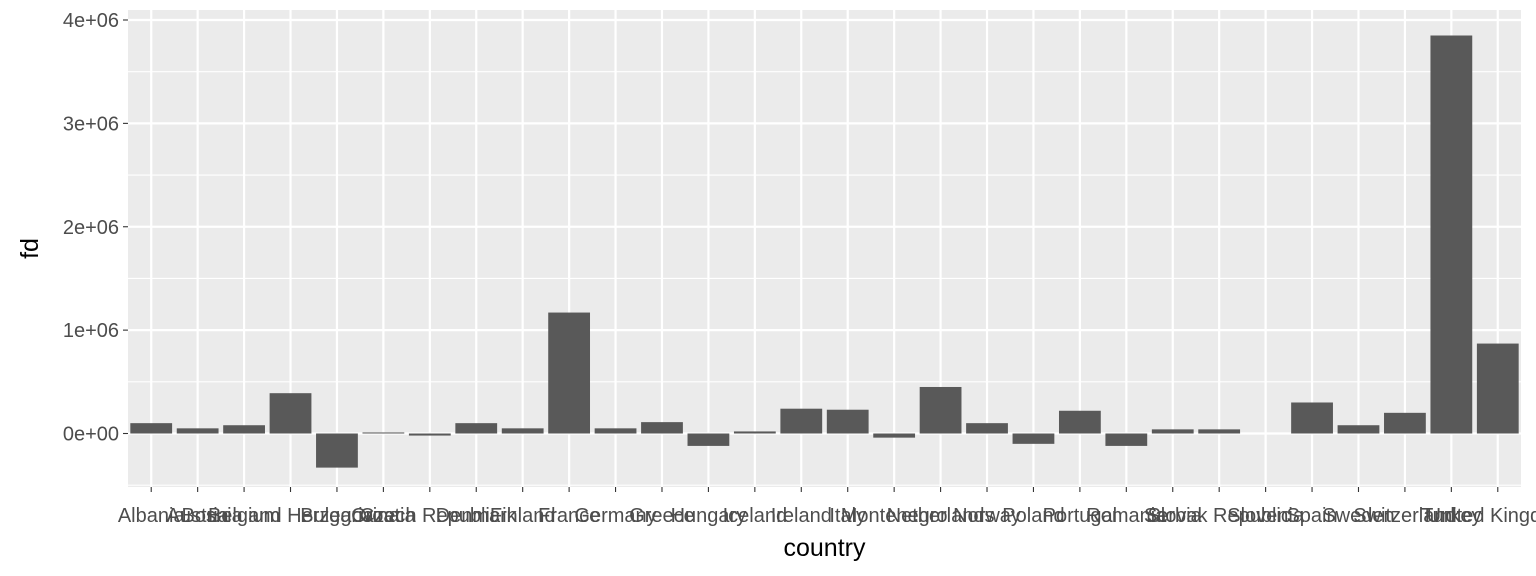 The height and width of the screenshot is (576, 1536). I want to click on x-tick-label: France, so click(569, 516).